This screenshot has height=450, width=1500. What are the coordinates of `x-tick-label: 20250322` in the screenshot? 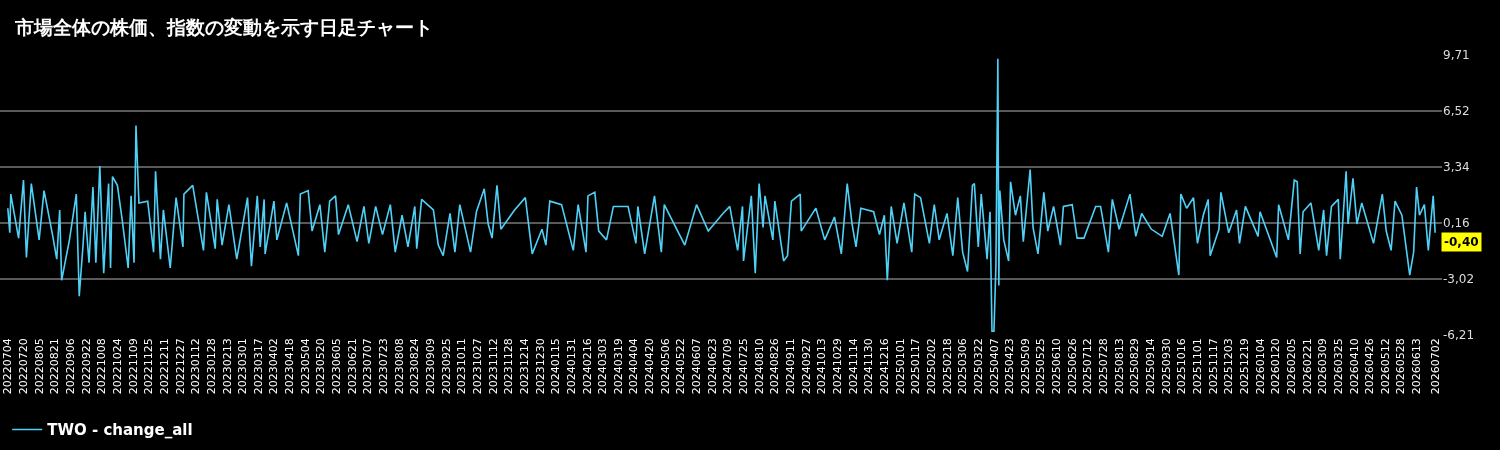 It's located at (978, 366).